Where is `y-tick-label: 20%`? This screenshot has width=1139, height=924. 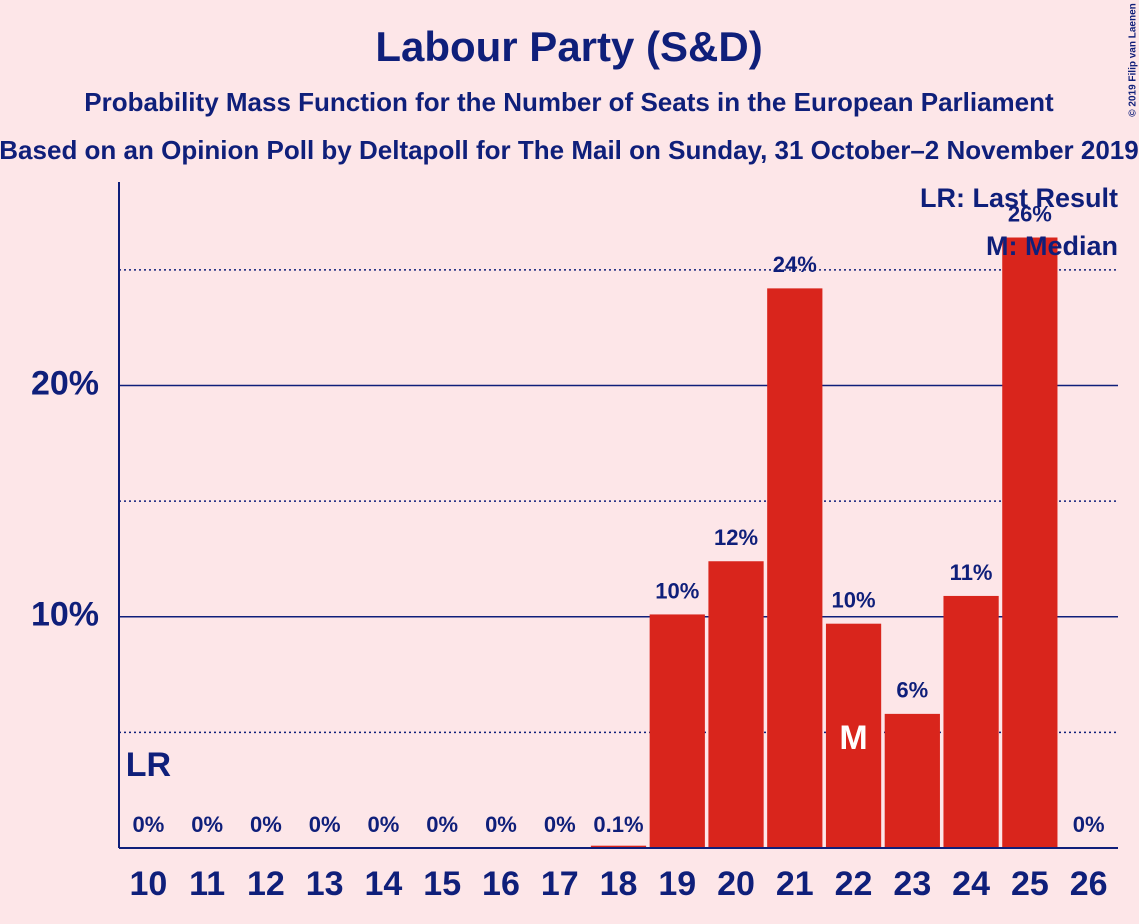
y-tick-label: 20% is located at coordinates (65, 383).